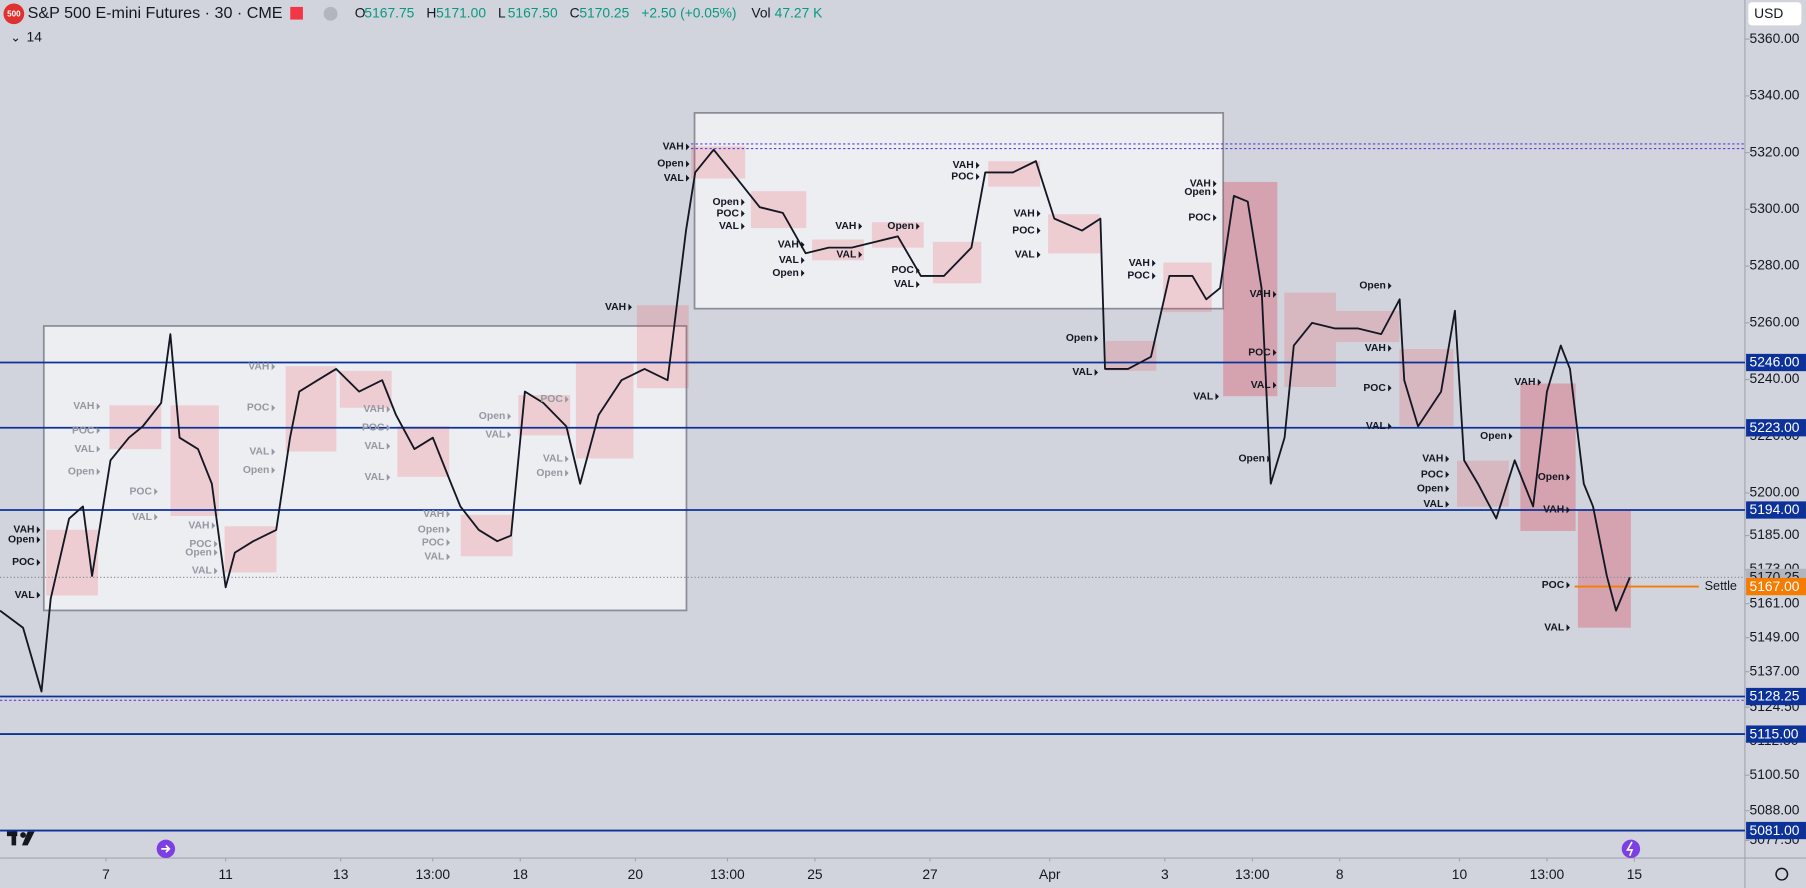  What do you see at coordinates (1775, 265) in the screenshot?
I see `y-tick-label: 5280.00` at bounding box center [1775, 265].